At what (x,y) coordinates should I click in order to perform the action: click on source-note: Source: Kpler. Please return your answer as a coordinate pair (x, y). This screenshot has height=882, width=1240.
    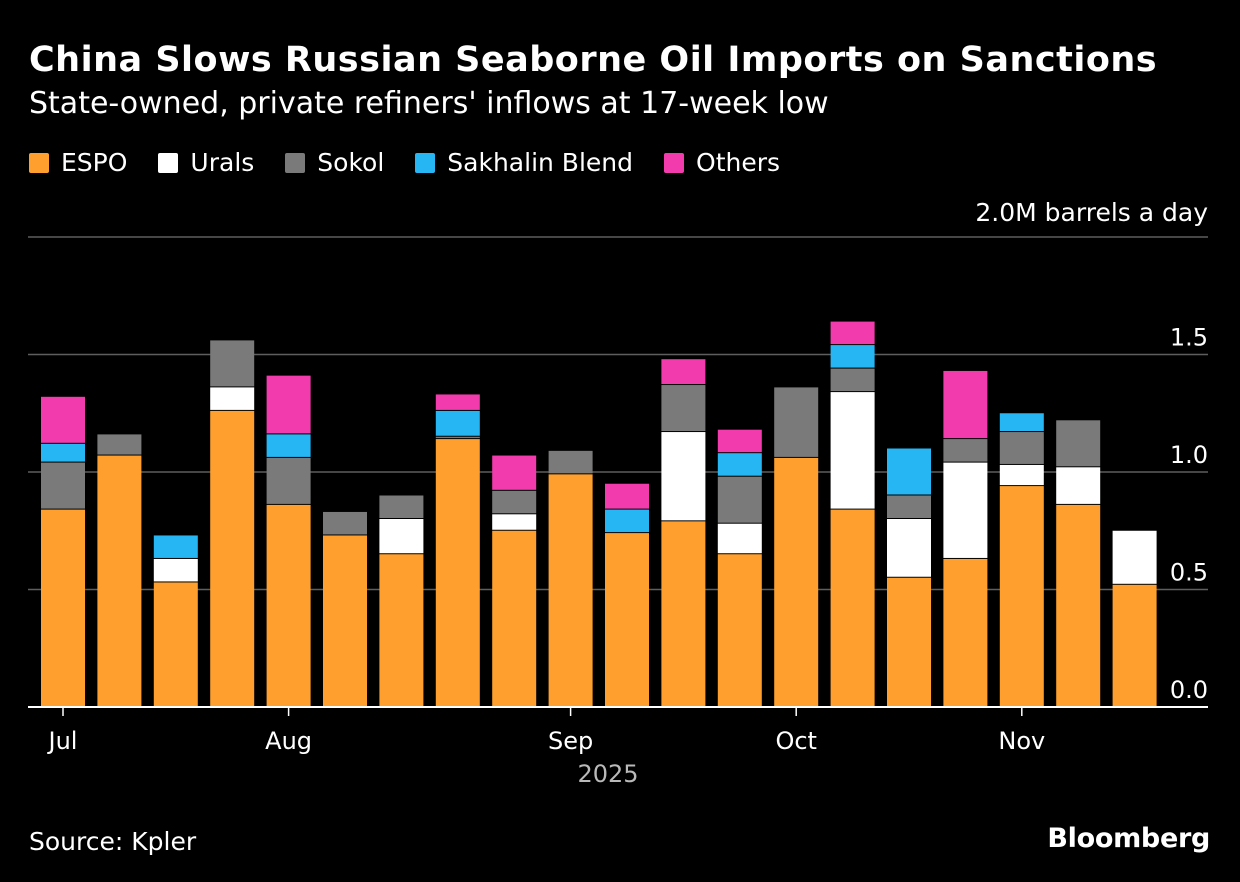
    Looking at the image, I should click on (113, 841).